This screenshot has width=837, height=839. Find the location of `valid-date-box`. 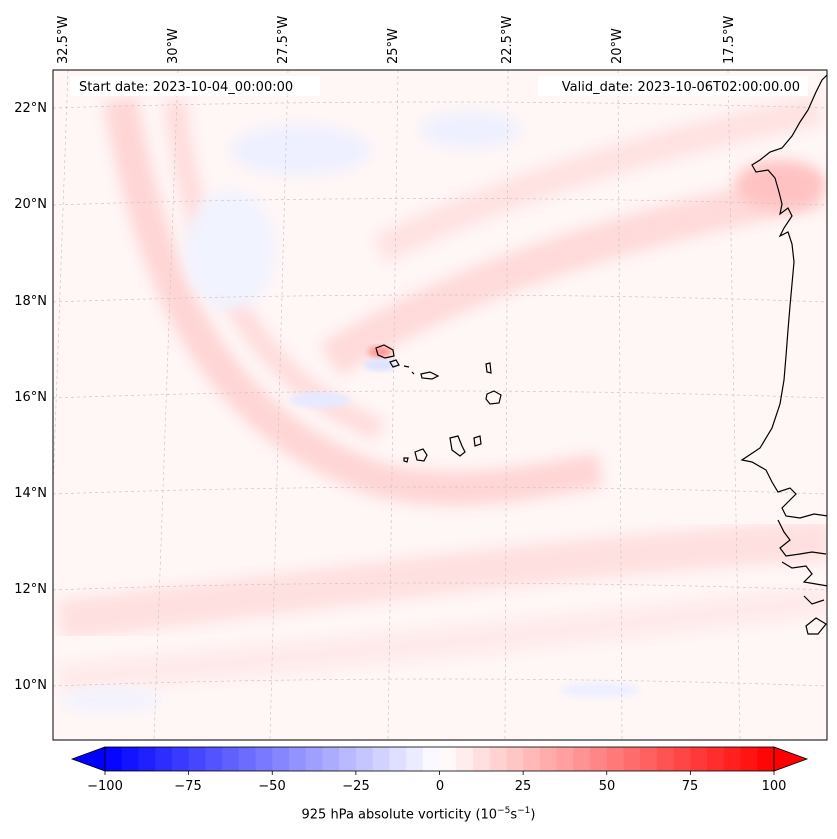

valid-date-box is located at coordinates (673, 86).